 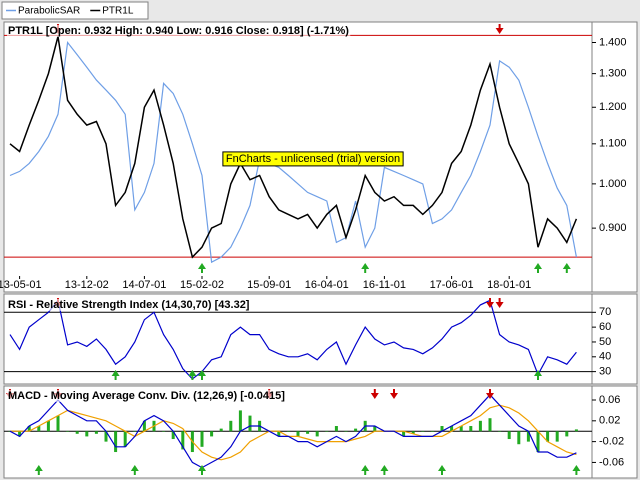 What do you see at coordinates (605, 312) in the screenshot?
I see `y-tick-label: 70` at bounding box center [605, 312].